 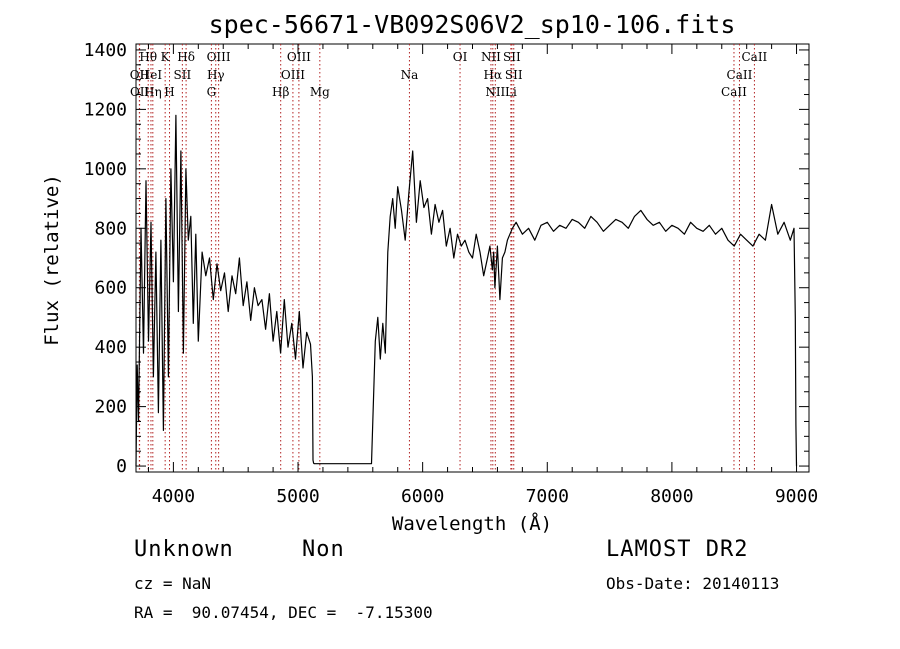 What do you see at coordinates (511, 92) in the screenshot?
I see `emission-line-label: Li` at bounding box center [511, 92].